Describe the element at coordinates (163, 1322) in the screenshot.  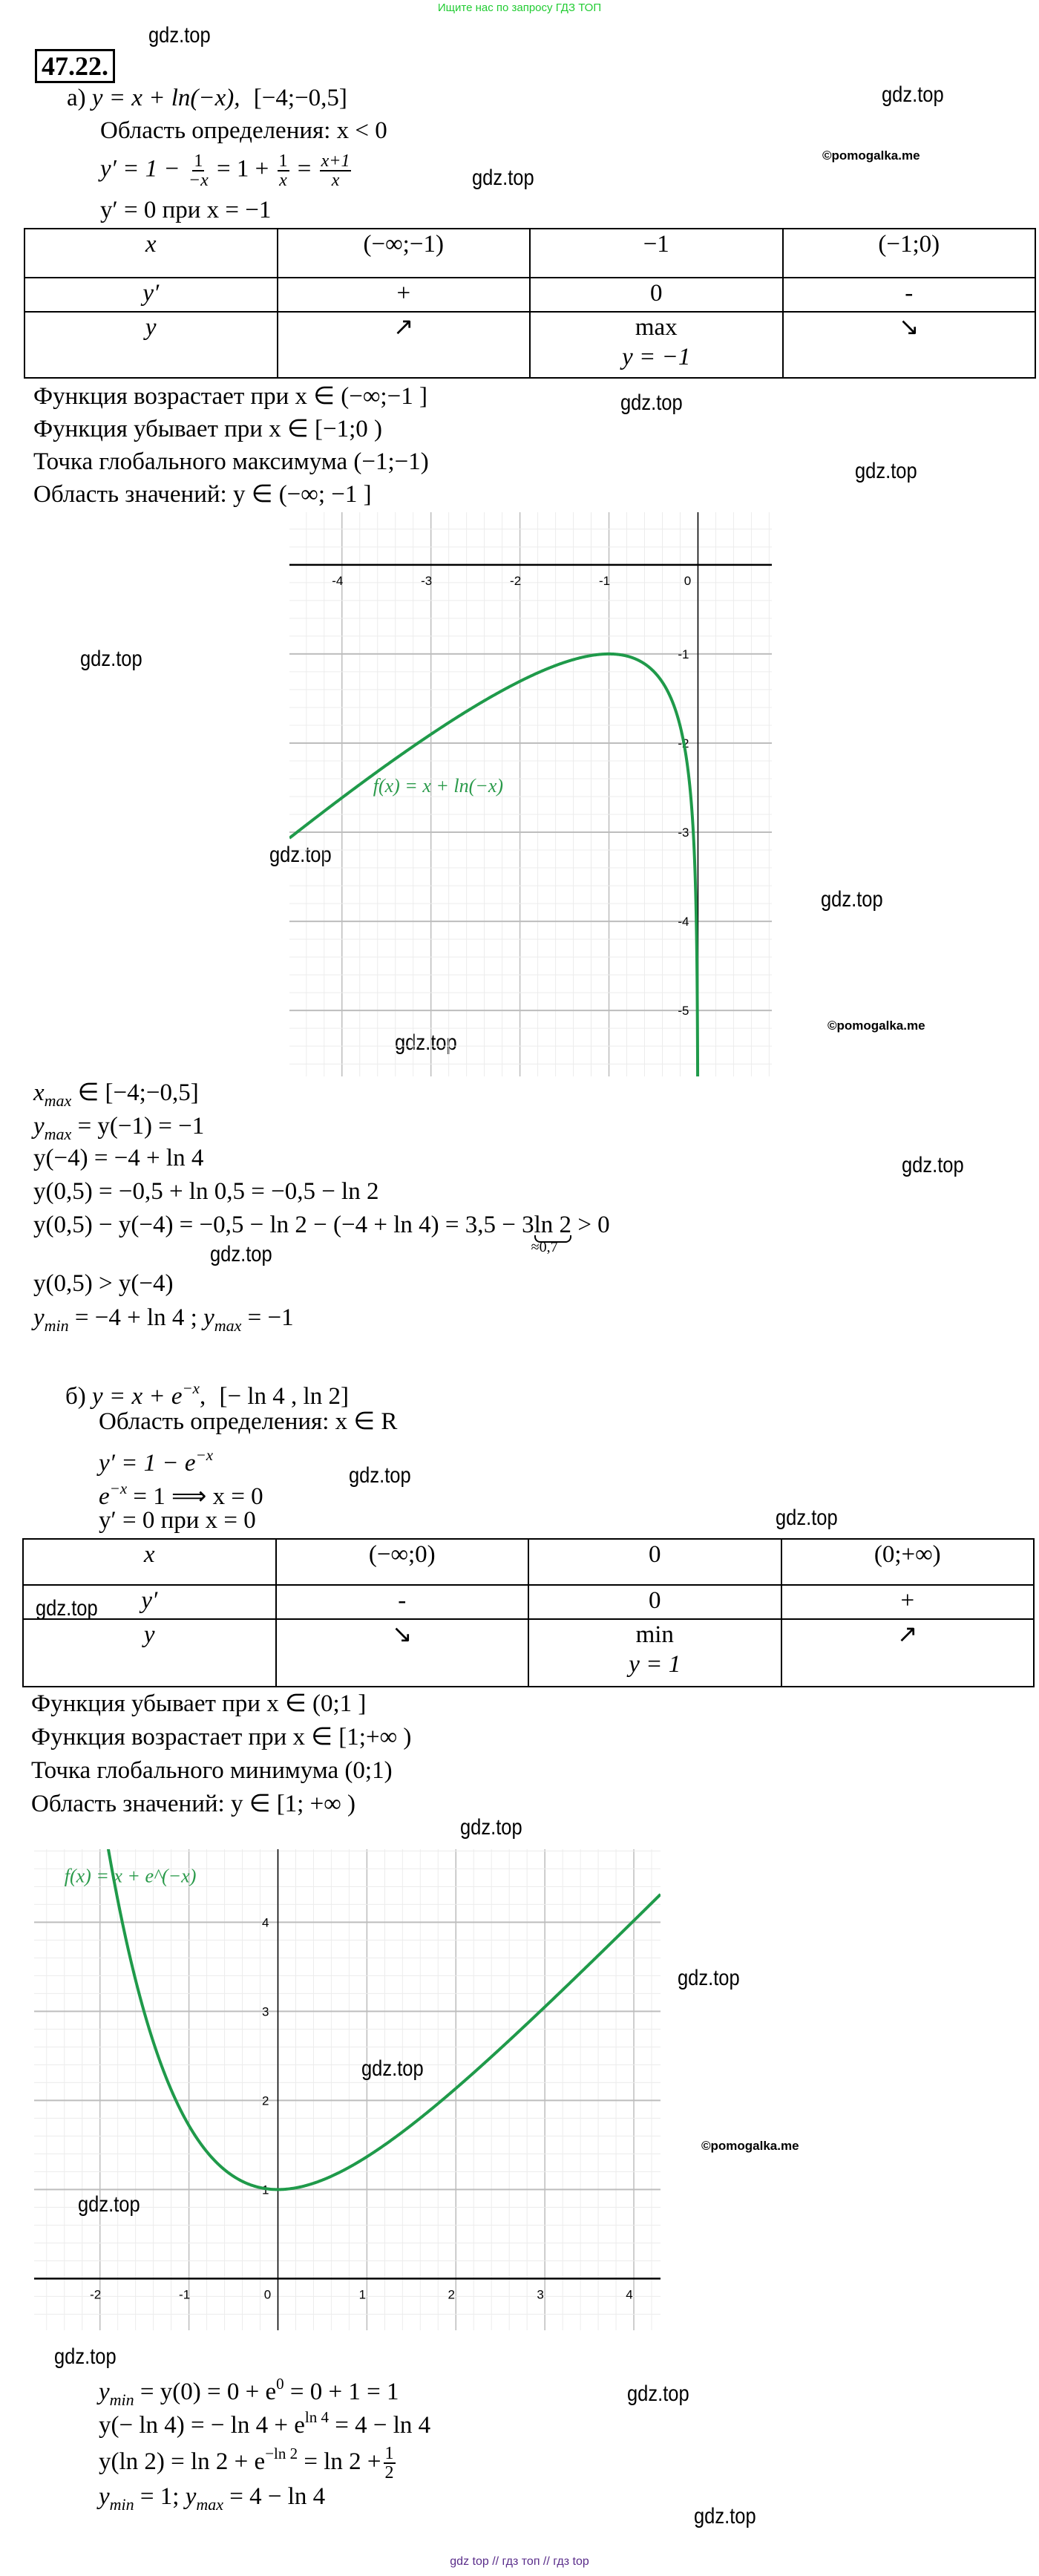
I see `calc-result: ymin = −4 + ln 4 ; ymax = −1` at that location.